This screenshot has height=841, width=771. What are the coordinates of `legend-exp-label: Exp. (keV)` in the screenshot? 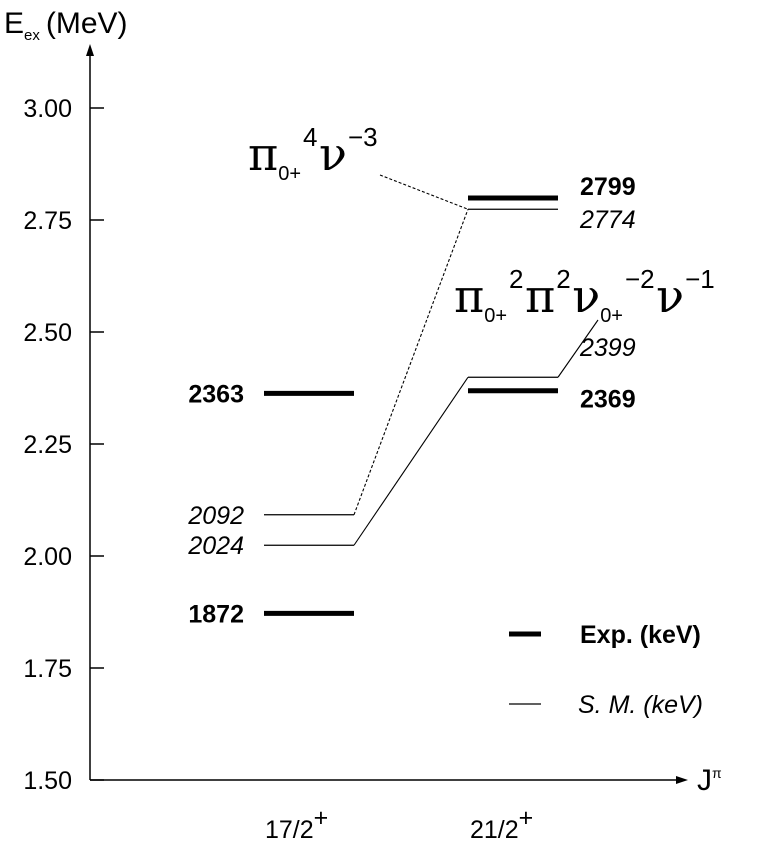 It's located at (640, 635).